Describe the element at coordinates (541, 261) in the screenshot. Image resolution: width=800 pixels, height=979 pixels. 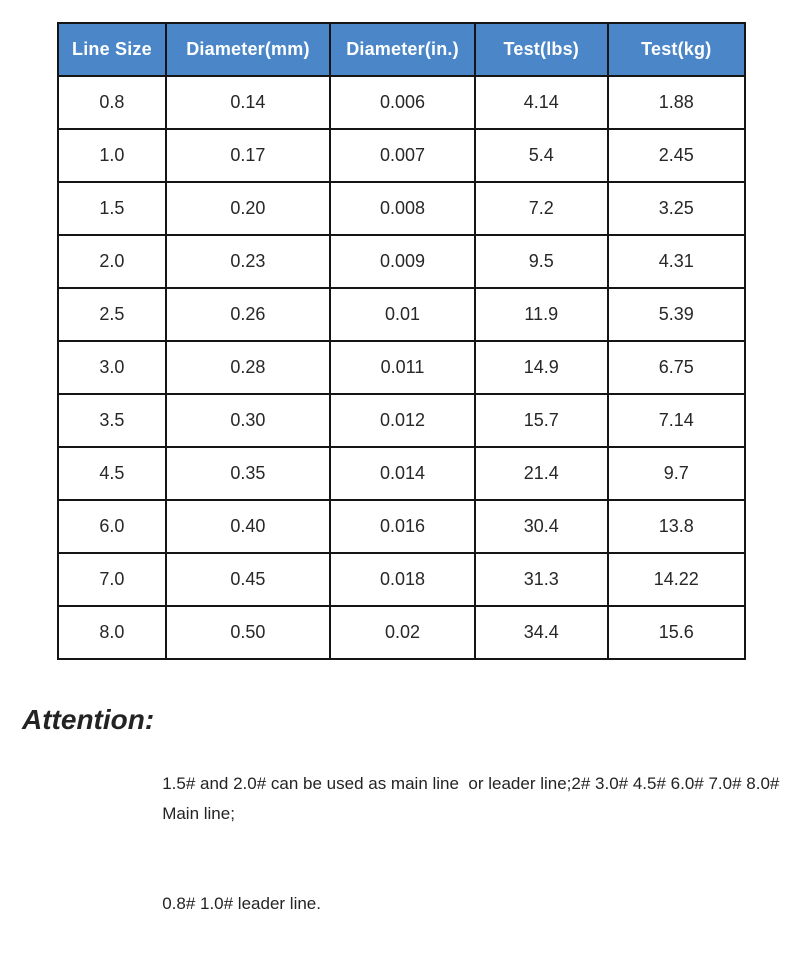
I see `table-cell: 9.5` at that location.